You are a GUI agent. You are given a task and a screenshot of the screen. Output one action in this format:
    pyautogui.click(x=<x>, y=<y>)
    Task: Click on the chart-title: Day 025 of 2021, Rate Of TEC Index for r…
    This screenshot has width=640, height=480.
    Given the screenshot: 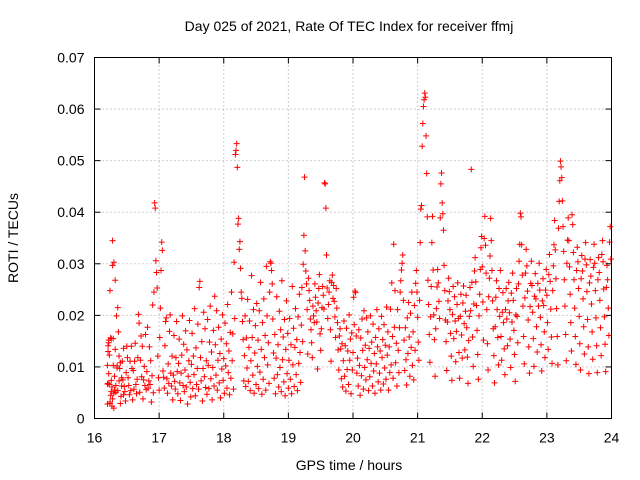 What is the action you would take?
    pyautogui.click(x=349, y=26)
    